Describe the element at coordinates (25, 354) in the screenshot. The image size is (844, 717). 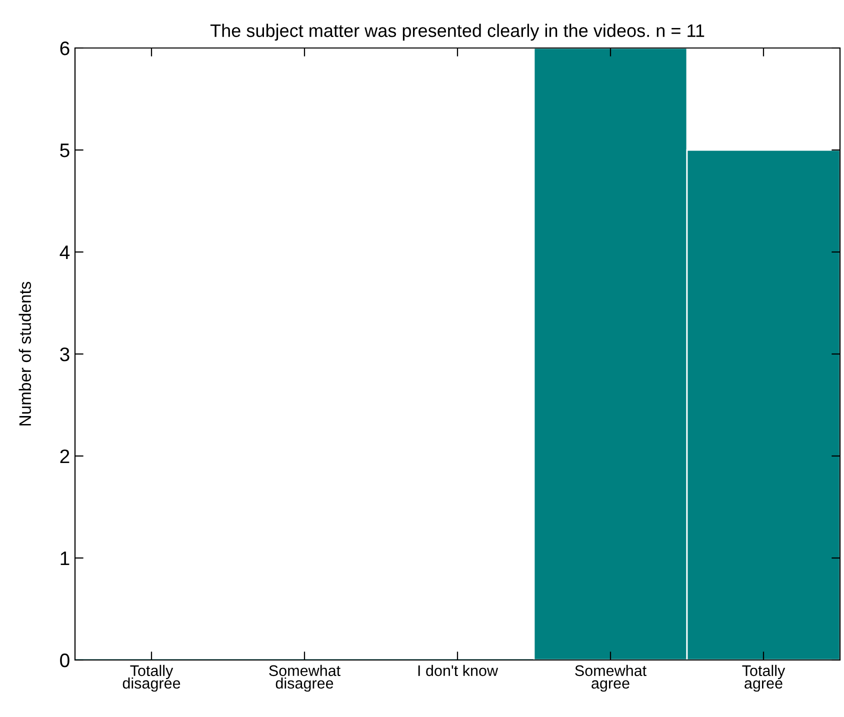
I see `y-axis-title: Number of students` at that location.